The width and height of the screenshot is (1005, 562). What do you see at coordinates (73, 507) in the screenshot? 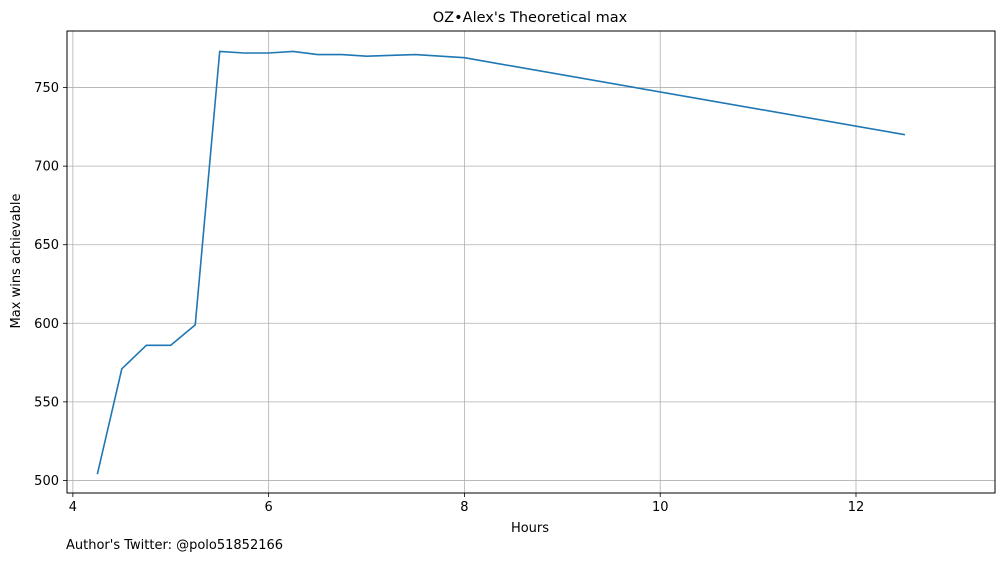
I see `x-tick-label: 4` at bounding box center [73, 507].